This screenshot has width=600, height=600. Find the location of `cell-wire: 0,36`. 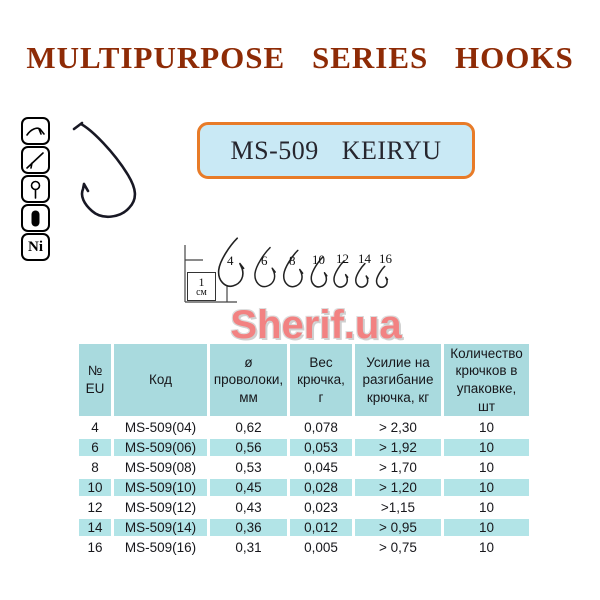

cell-wire: 0,36 is located at coordinates (248, 527).